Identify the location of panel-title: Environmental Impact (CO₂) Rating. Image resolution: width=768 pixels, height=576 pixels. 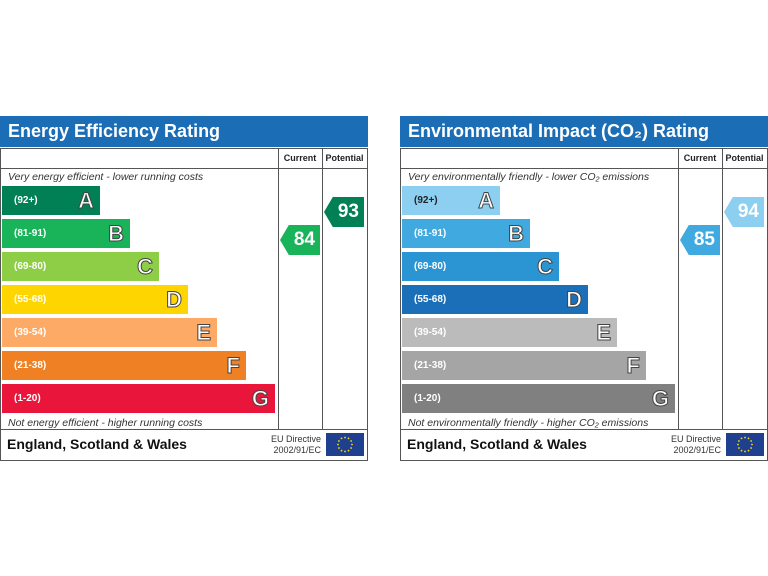
(584, 131).